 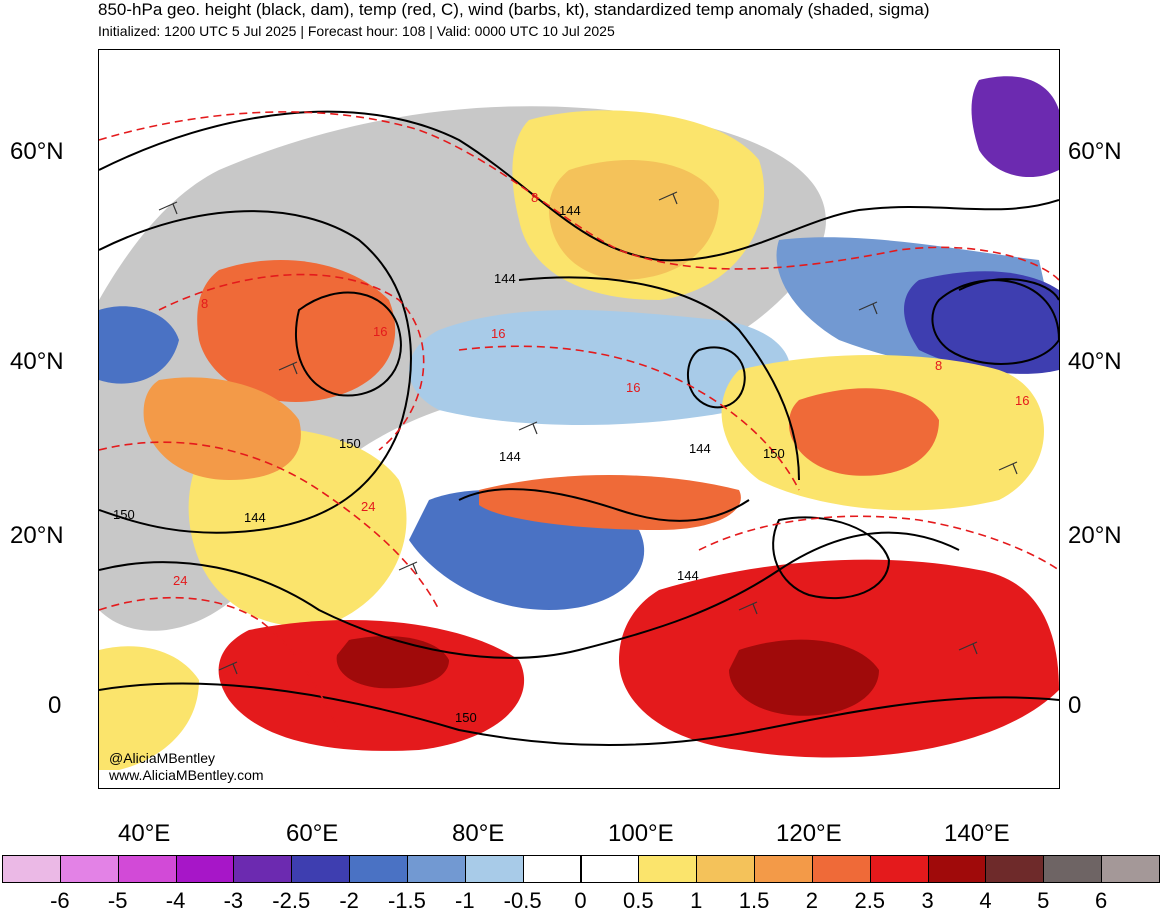 What do you see at coordinates (610, 502) in the screenshot?
I see `red-tibet-band` at bounding box center [610, 502].